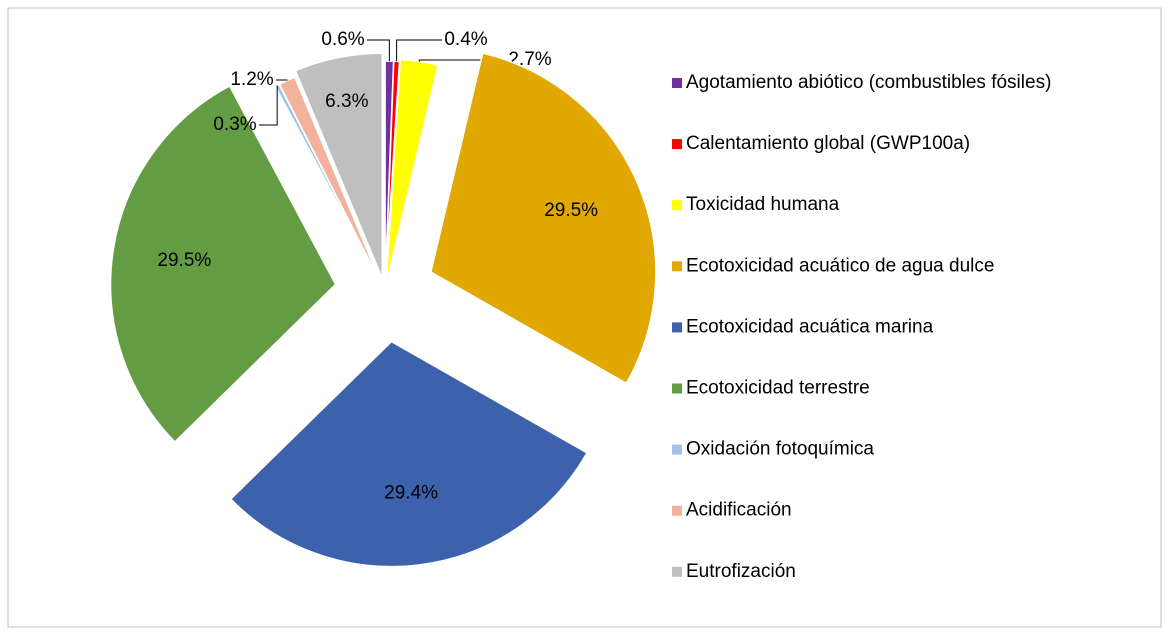  What do you see at coordinates (828, 143) in the screenshot?
I see `legend-label: Calentamiento global (GWP100a)` at bounding box center [828, 143].